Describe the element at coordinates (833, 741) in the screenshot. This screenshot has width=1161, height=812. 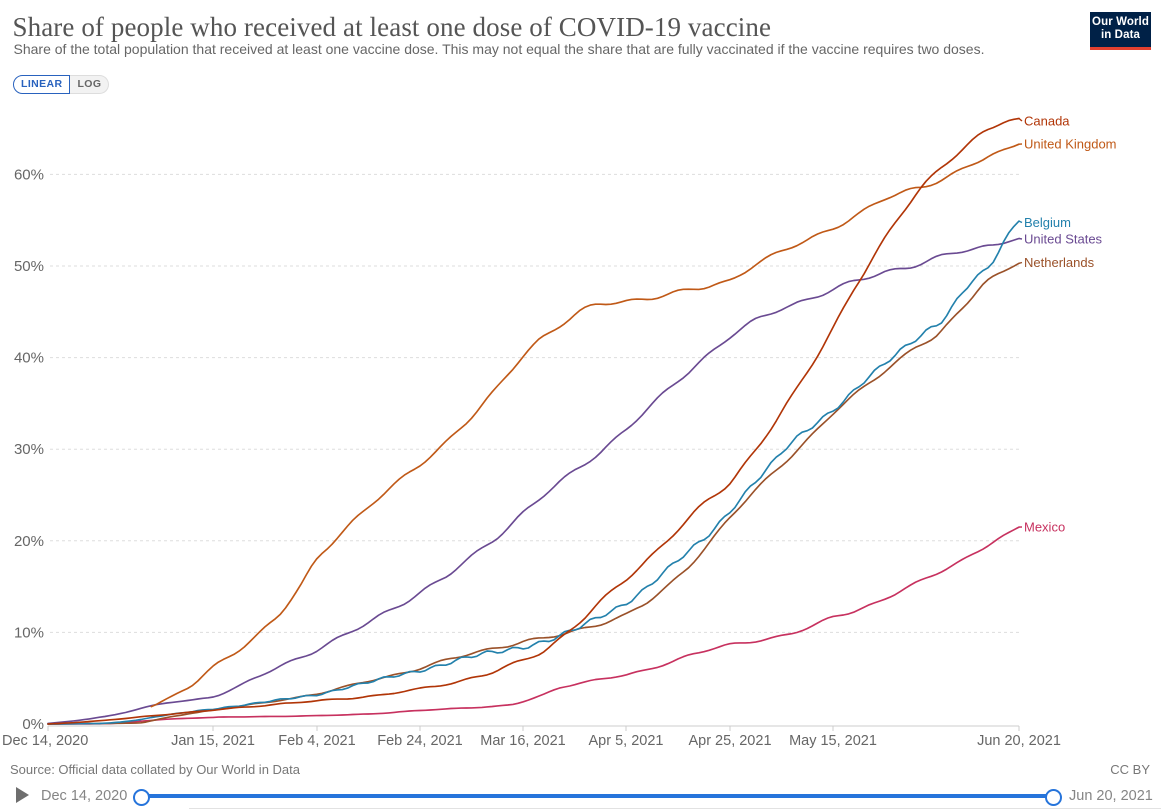
I see `svg-text: May 15, 2021` at that location.